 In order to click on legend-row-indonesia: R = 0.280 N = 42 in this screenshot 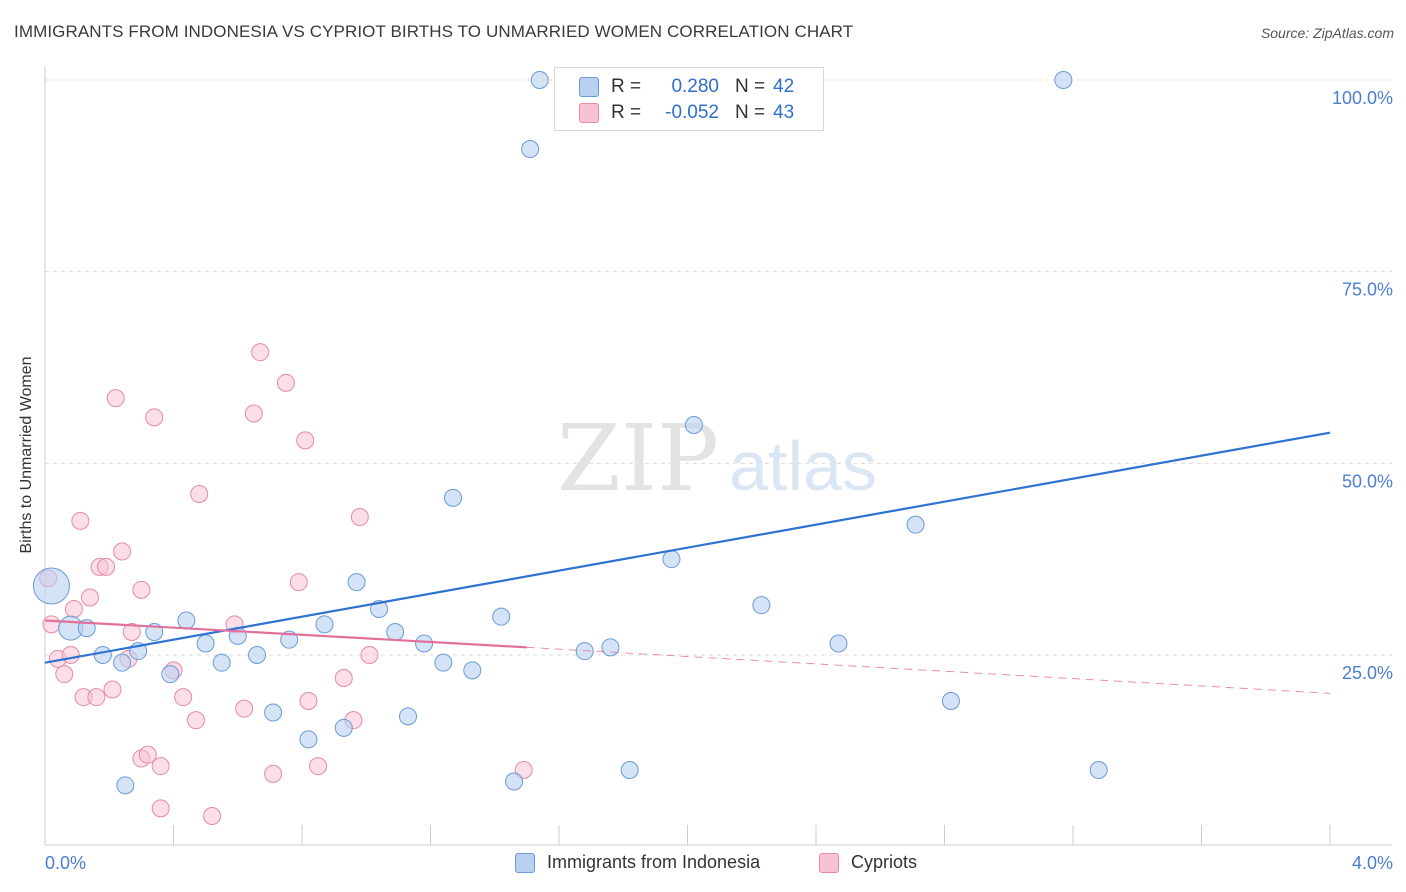, I will do `click(686, 87)`.